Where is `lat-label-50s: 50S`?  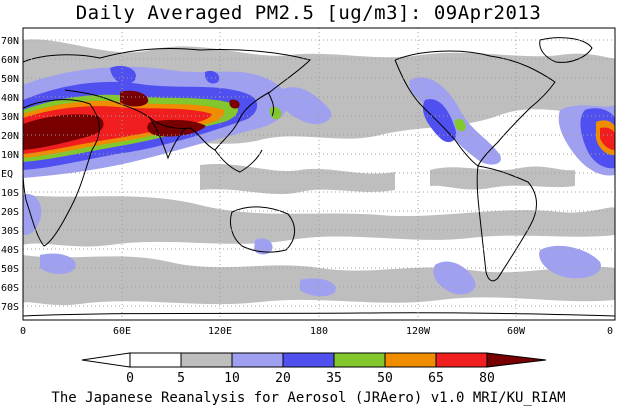 lat-label-50s: 50S is located at coordinates (10, 269).